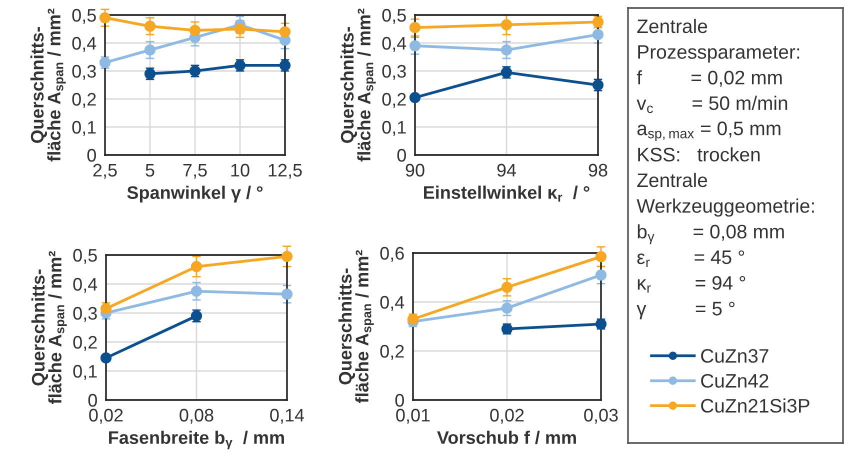  Describe the element at coordinates (685, 311) in the screenshot. I see `text: γ = 5 °` at that location.